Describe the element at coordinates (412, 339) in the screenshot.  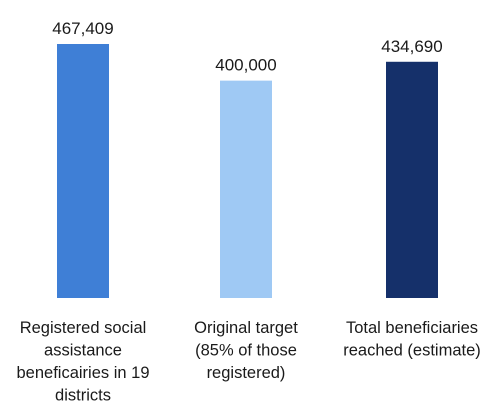
I see `category-label-3: Total beneficiaries reached (estimate)` at that location.